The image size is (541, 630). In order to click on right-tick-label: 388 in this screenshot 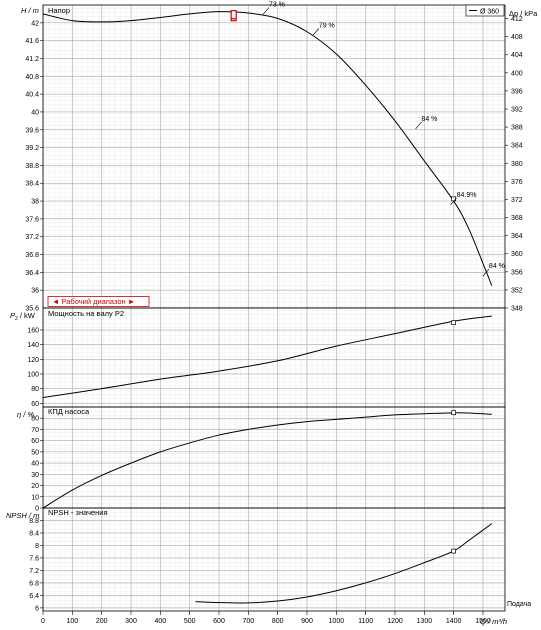, I will do `click(517, 128)`.